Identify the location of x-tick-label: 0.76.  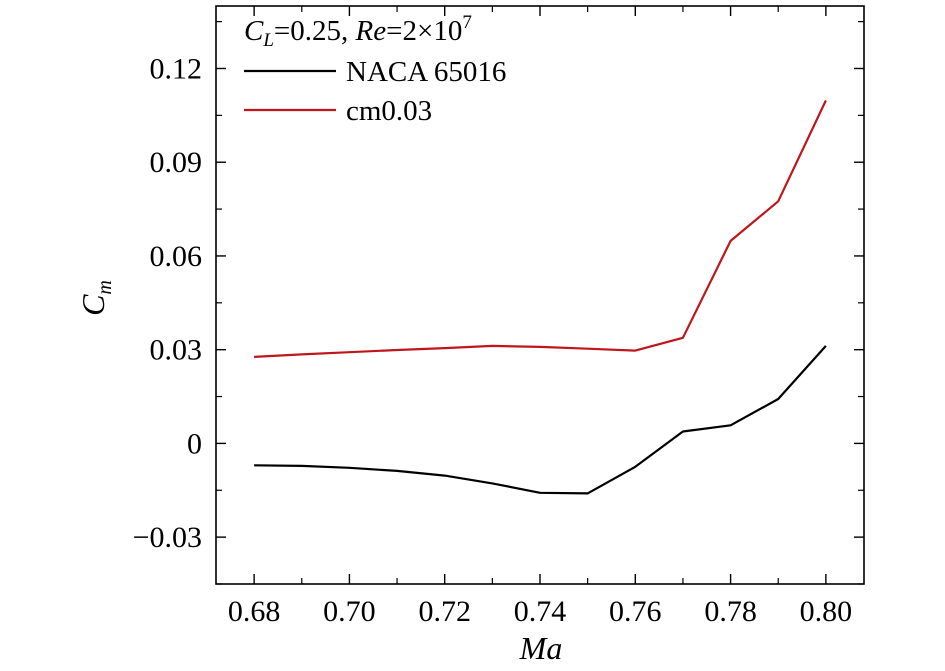
(635, 611).